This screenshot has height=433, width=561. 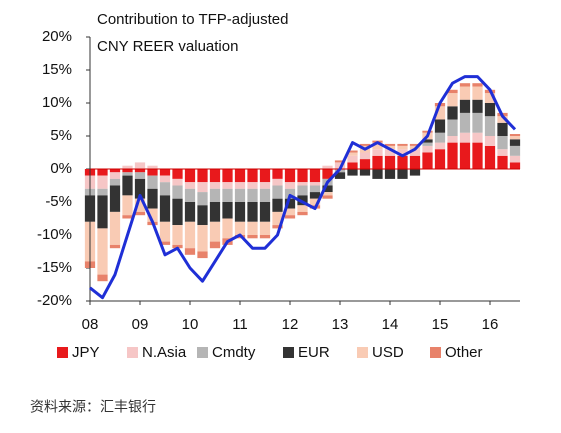 What do you see at coordinates (86, 352) in the screenshot?
I see `legend-label: JPY` at bounding box center [86, 352].